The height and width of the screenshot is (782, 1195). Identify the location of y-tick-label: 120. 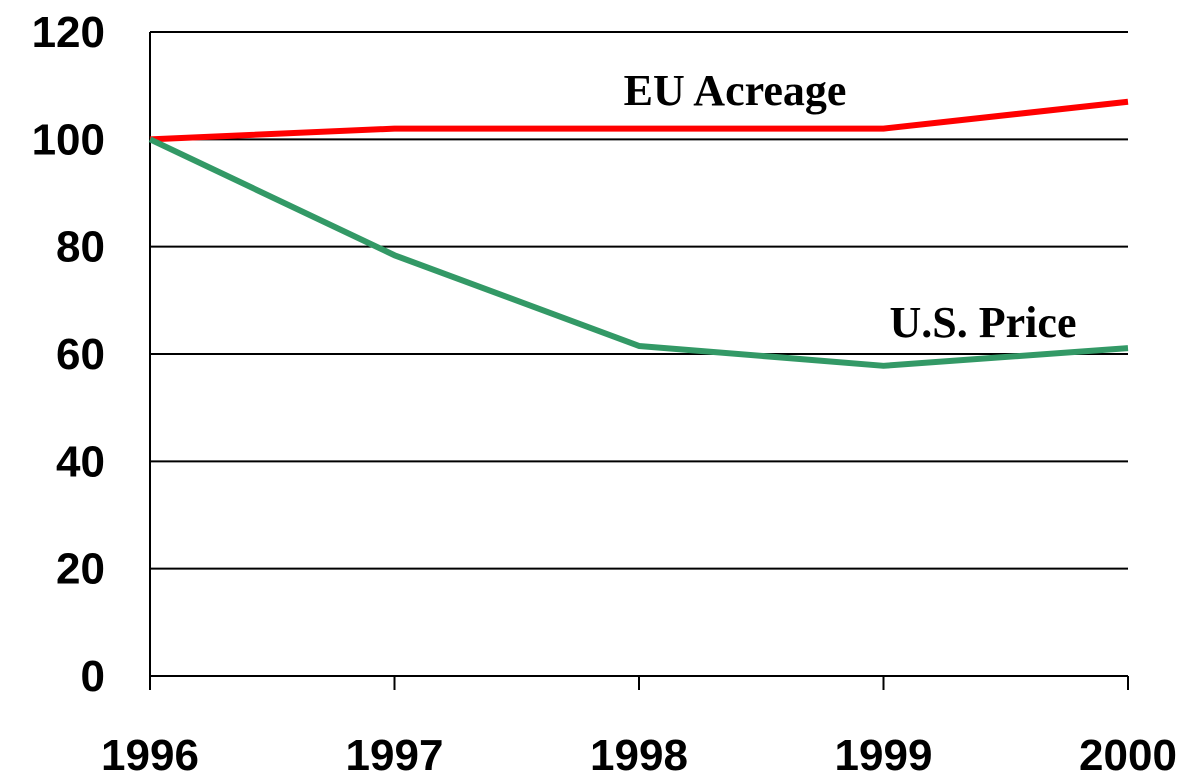
(68, 32).